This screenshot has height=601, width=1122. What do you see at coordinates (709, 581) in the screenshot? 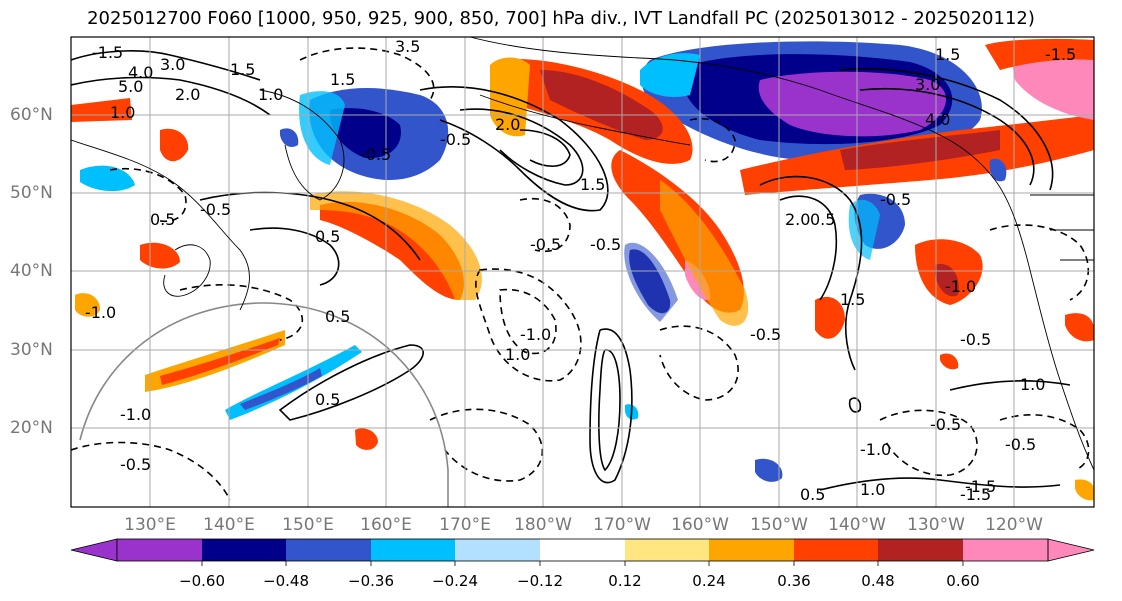
I see `colorbar-tick-label: 0.24` at bounding box center [709, 581].